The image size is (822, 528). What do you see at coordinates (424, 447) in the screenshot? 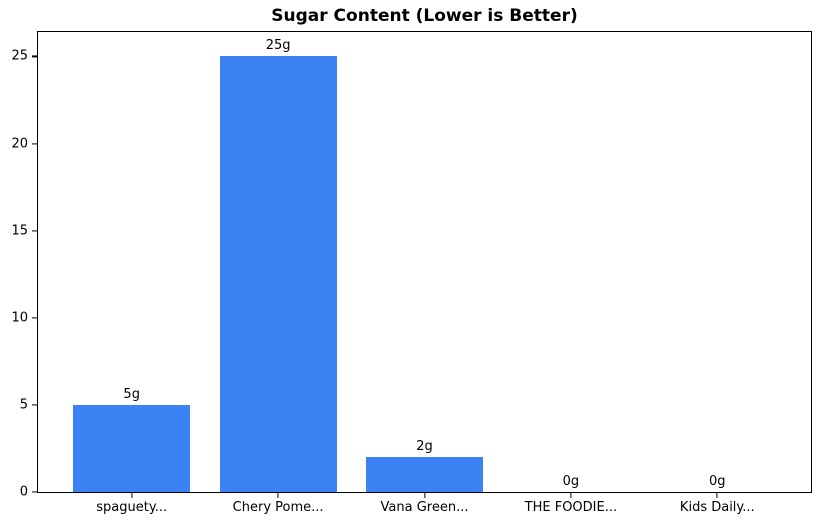
I see `bar-value-label-2: 2g` at bounding box center [424, 447].